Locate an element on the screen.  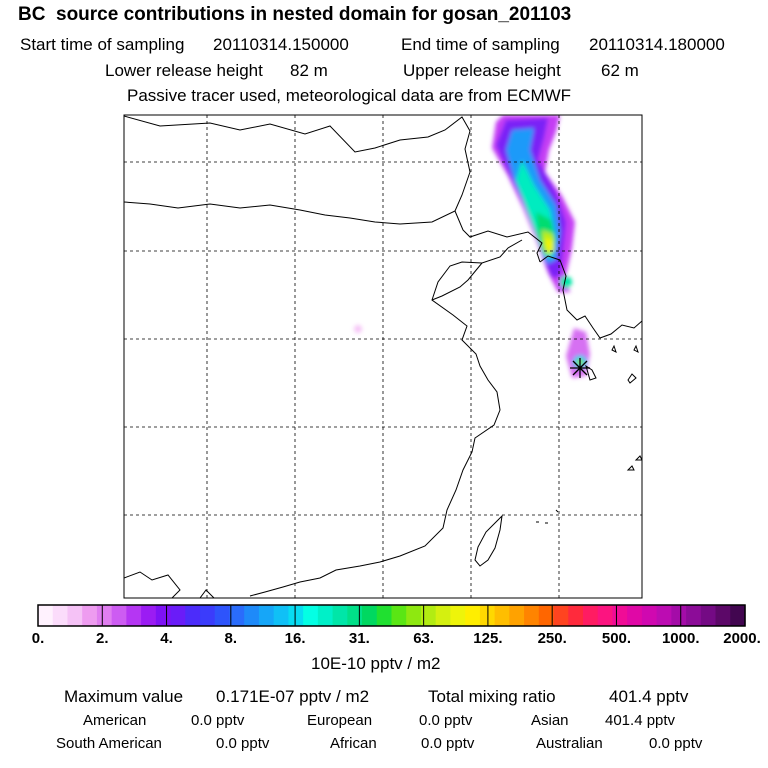
upper-release-value: 62 m is located at coordinates (620, 70).